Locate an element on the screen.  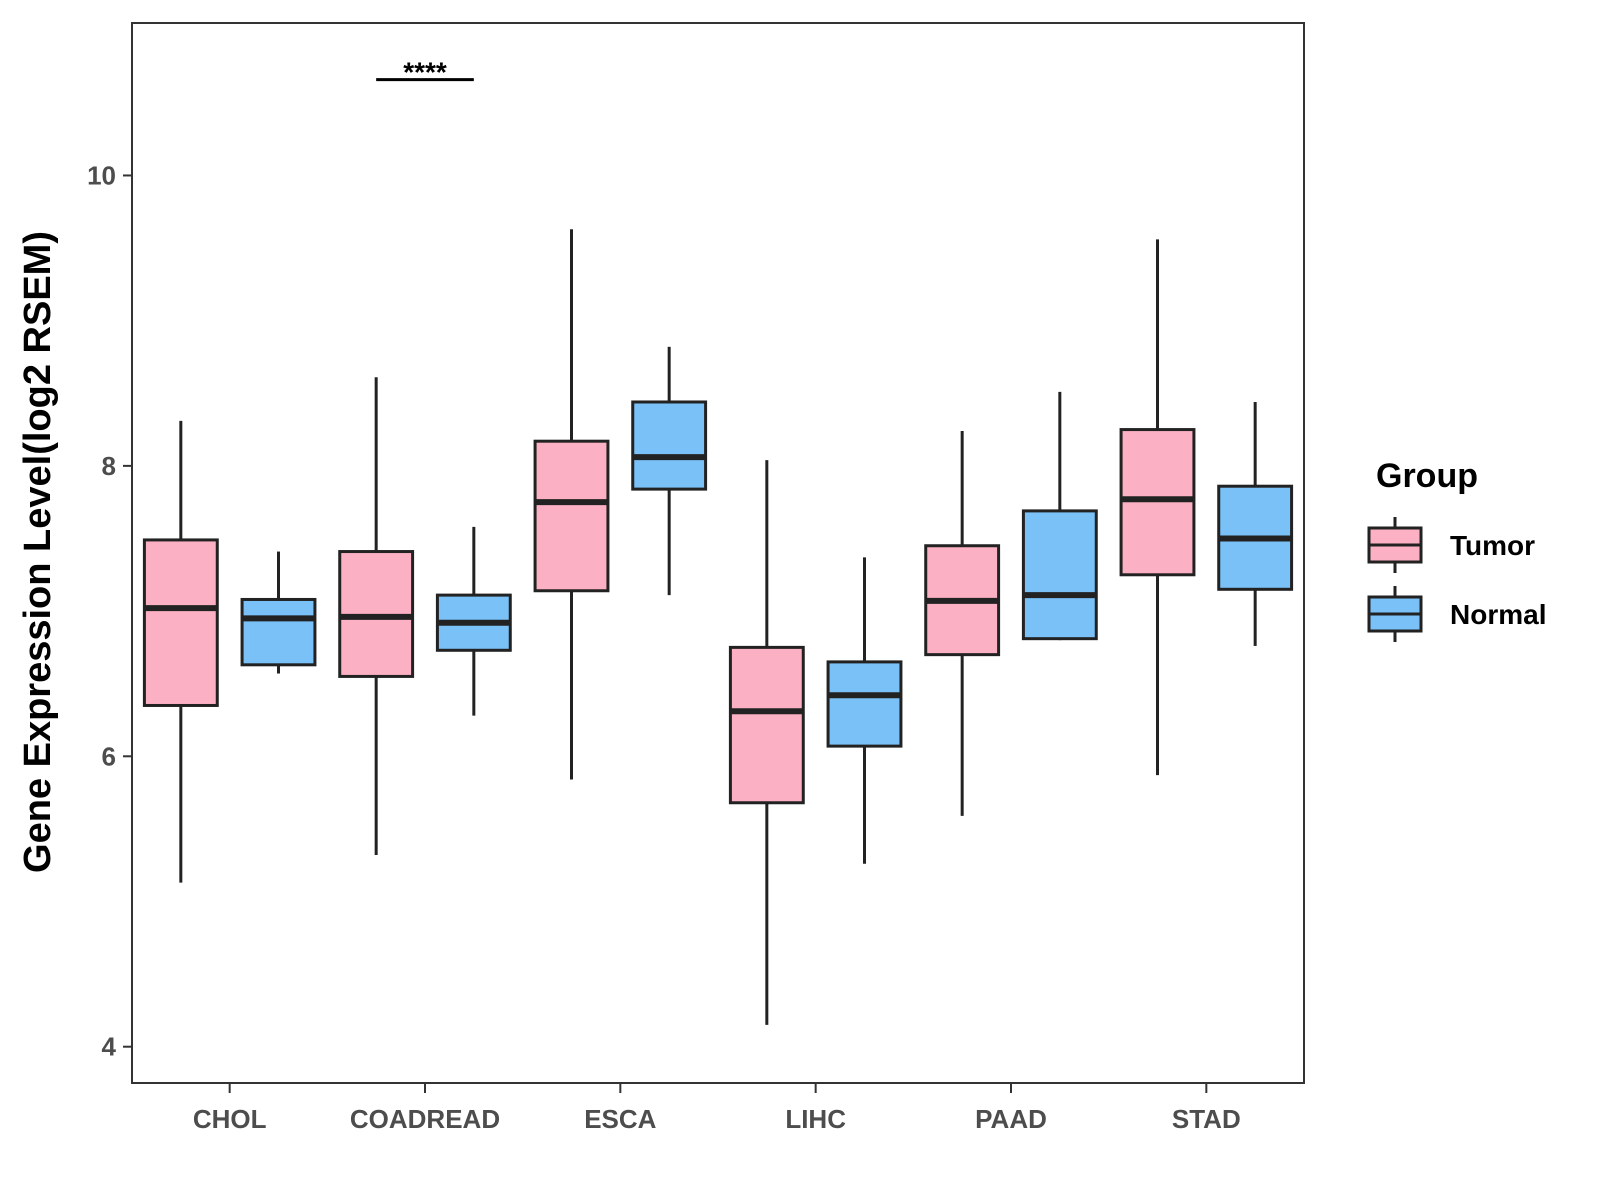
y-tick-label: 10 is located at coordinates (101, 175).